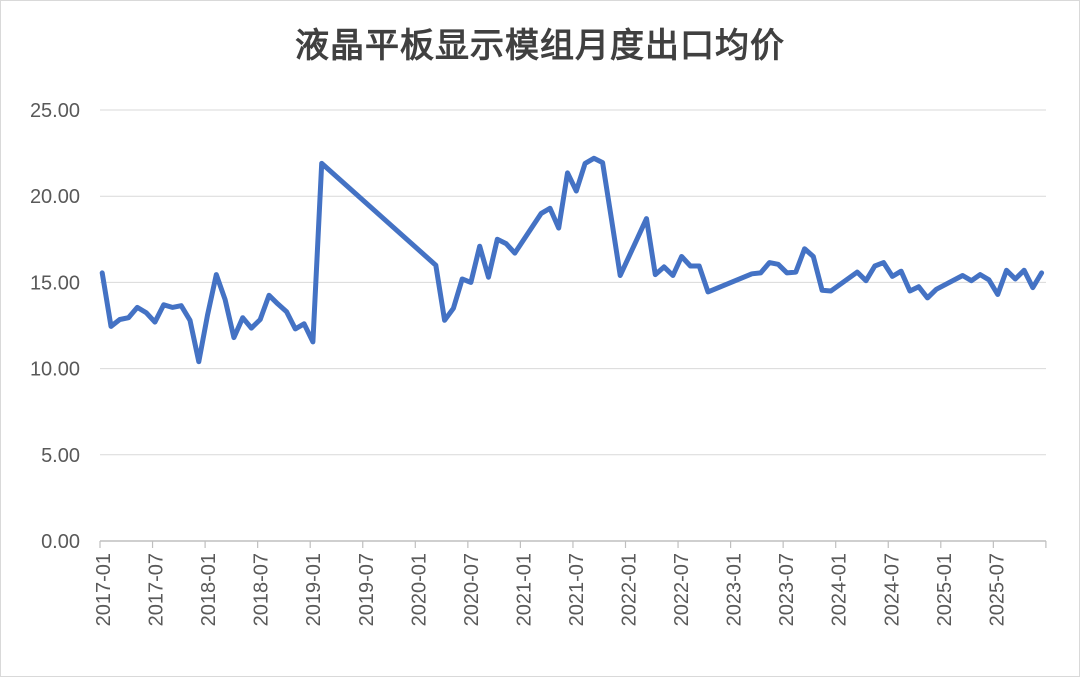 This screenshot has width=1080, height=677. I want to click on x-tick-label: 2019-07, so click(367, 589).